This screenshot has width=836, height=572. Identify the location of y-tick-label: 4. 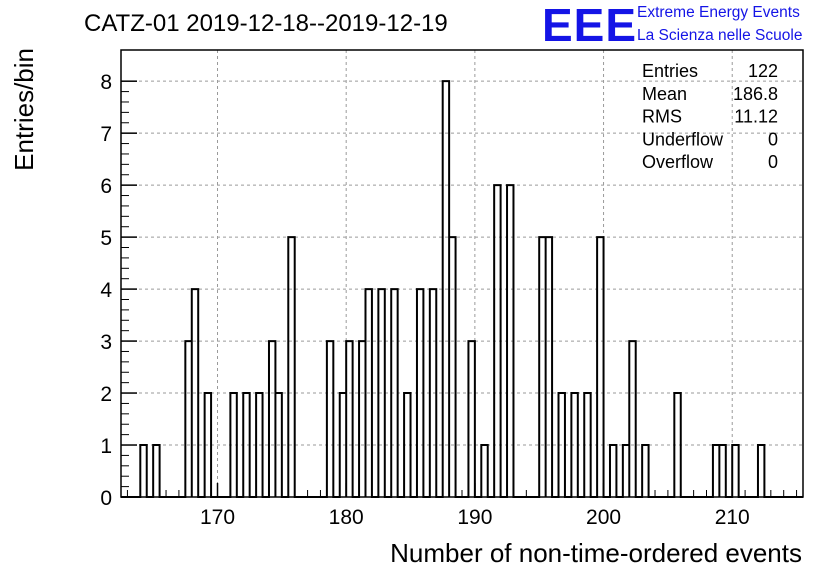
(106, 290).